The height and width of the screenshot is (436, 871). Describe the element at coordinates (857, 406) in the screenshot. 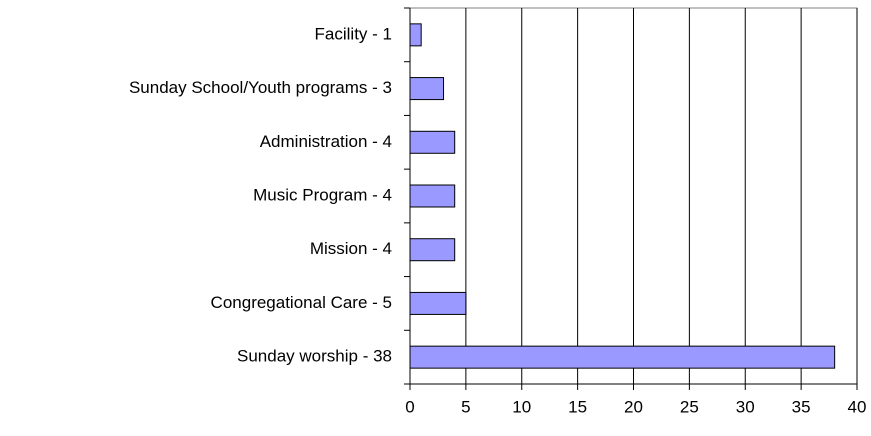

I see `x-tick-label: 40` at that location.